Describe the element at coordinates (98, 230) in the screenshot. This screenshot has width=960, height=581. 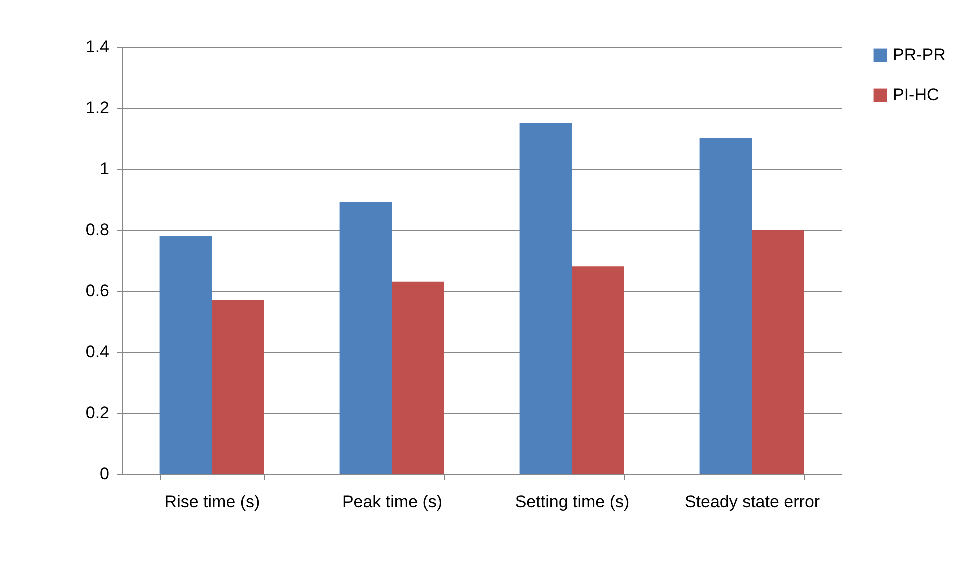
I see `y-tick-label: 0.8` at that location.